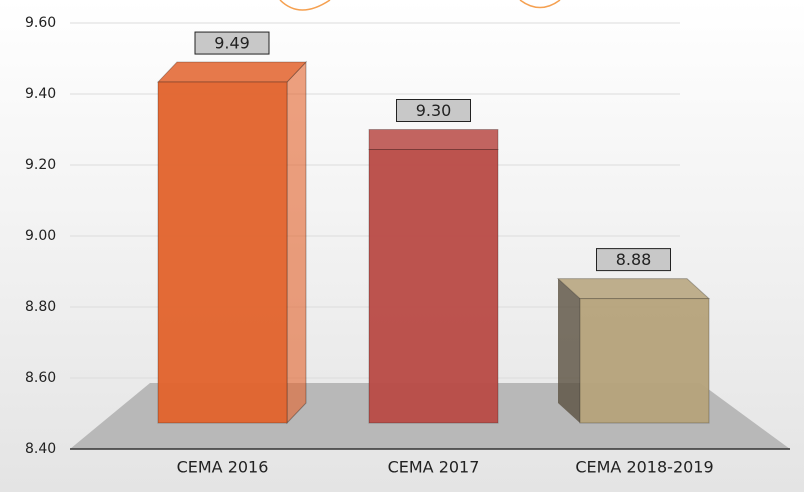  What do you see at coordinates (40, 449) in the screenshot?
I see `y-tick-label: 8.40` at bounding box center [40, 449].